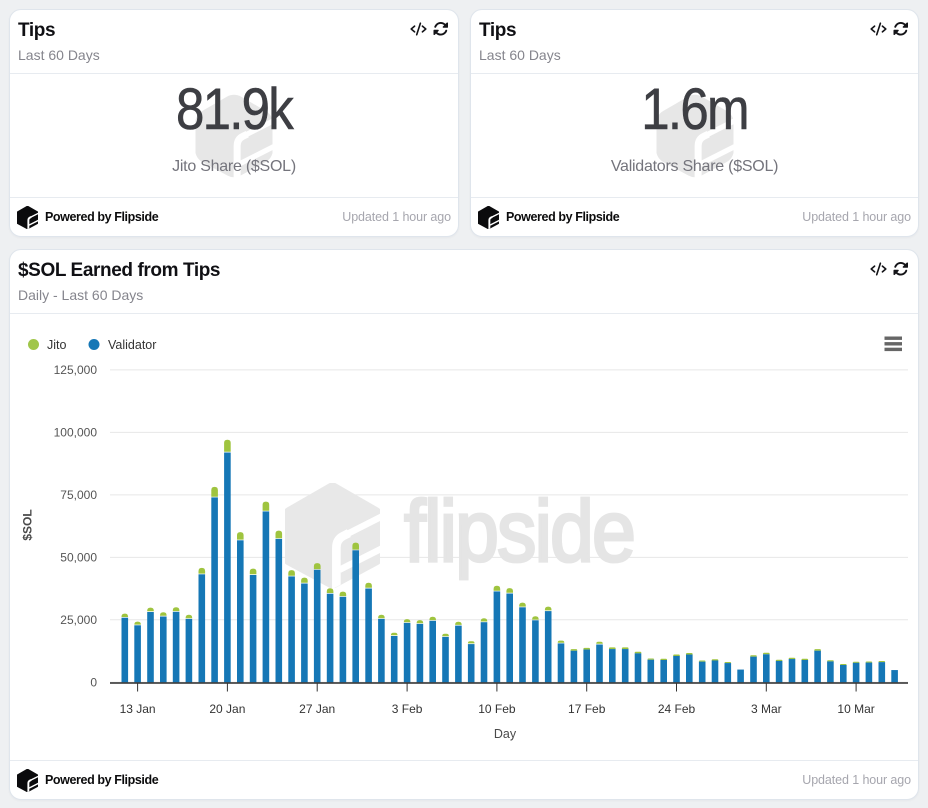 This screenshot has height=808, width=928. What do you see at coordinates (227, 709) in the screenshot?
I see `svg-text: 20 Jan` at bounding box center [227, 709].